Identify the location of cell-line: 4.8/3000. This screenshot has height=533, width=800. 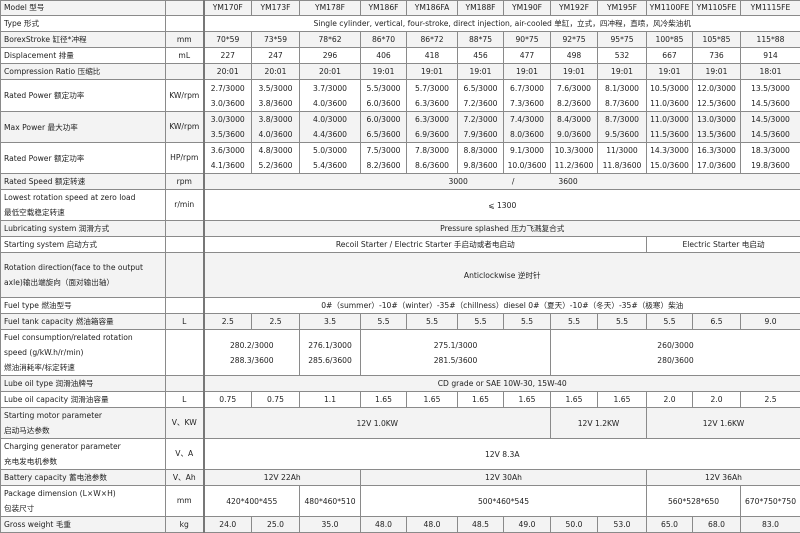
(275, 150).